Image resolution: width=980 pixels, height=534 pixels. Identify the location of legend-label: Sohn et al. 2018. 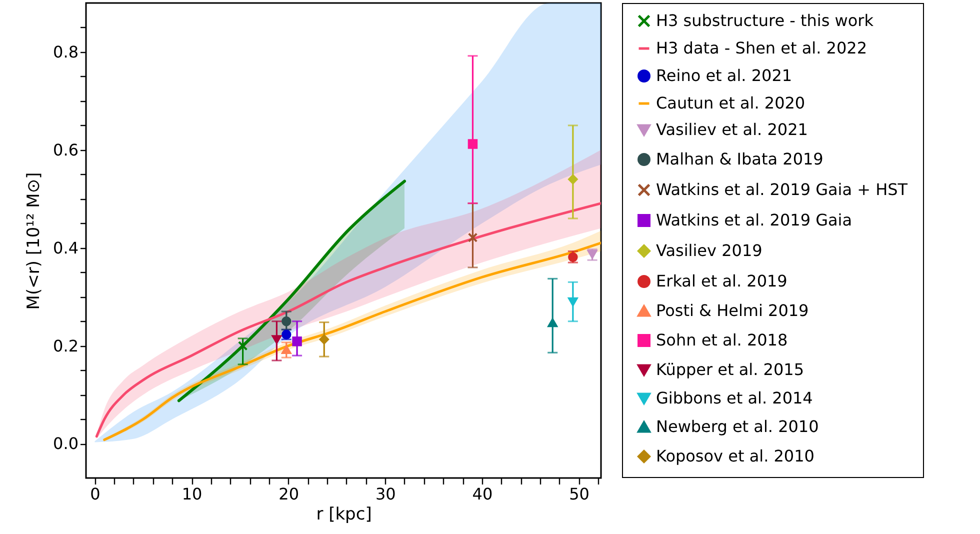
(722, 340).